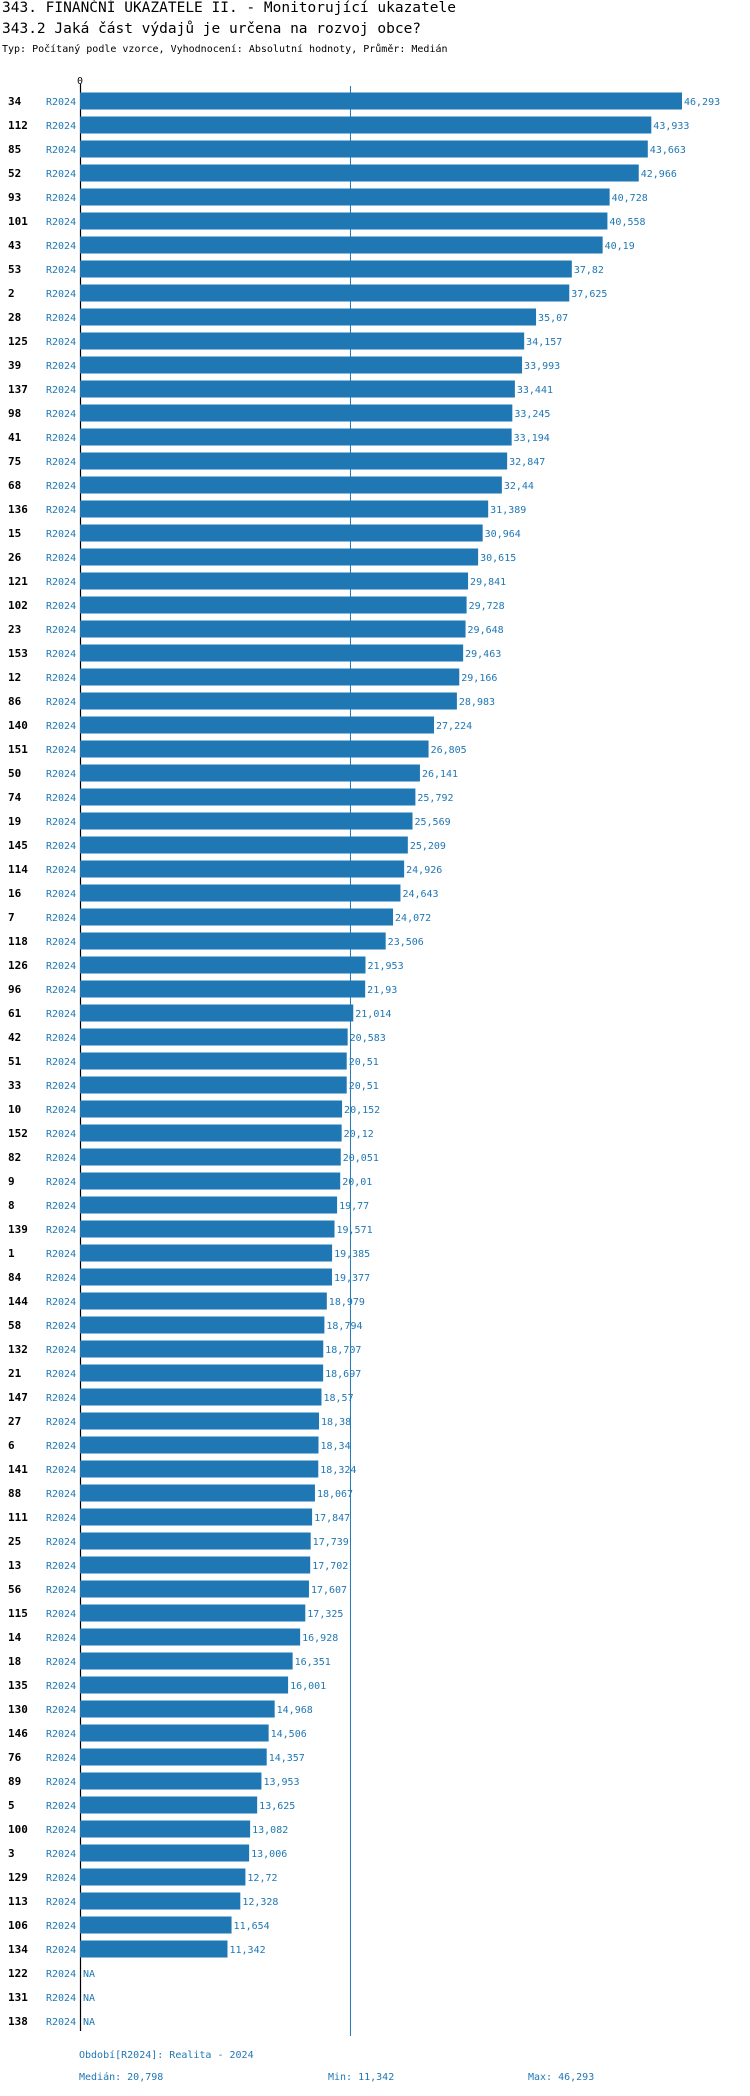 This screenshot has height=2096, width=750. What do you see at coordinates (14, 461) in the screenshot?
I see `category-label: 75` at bounding box center [14, 461].